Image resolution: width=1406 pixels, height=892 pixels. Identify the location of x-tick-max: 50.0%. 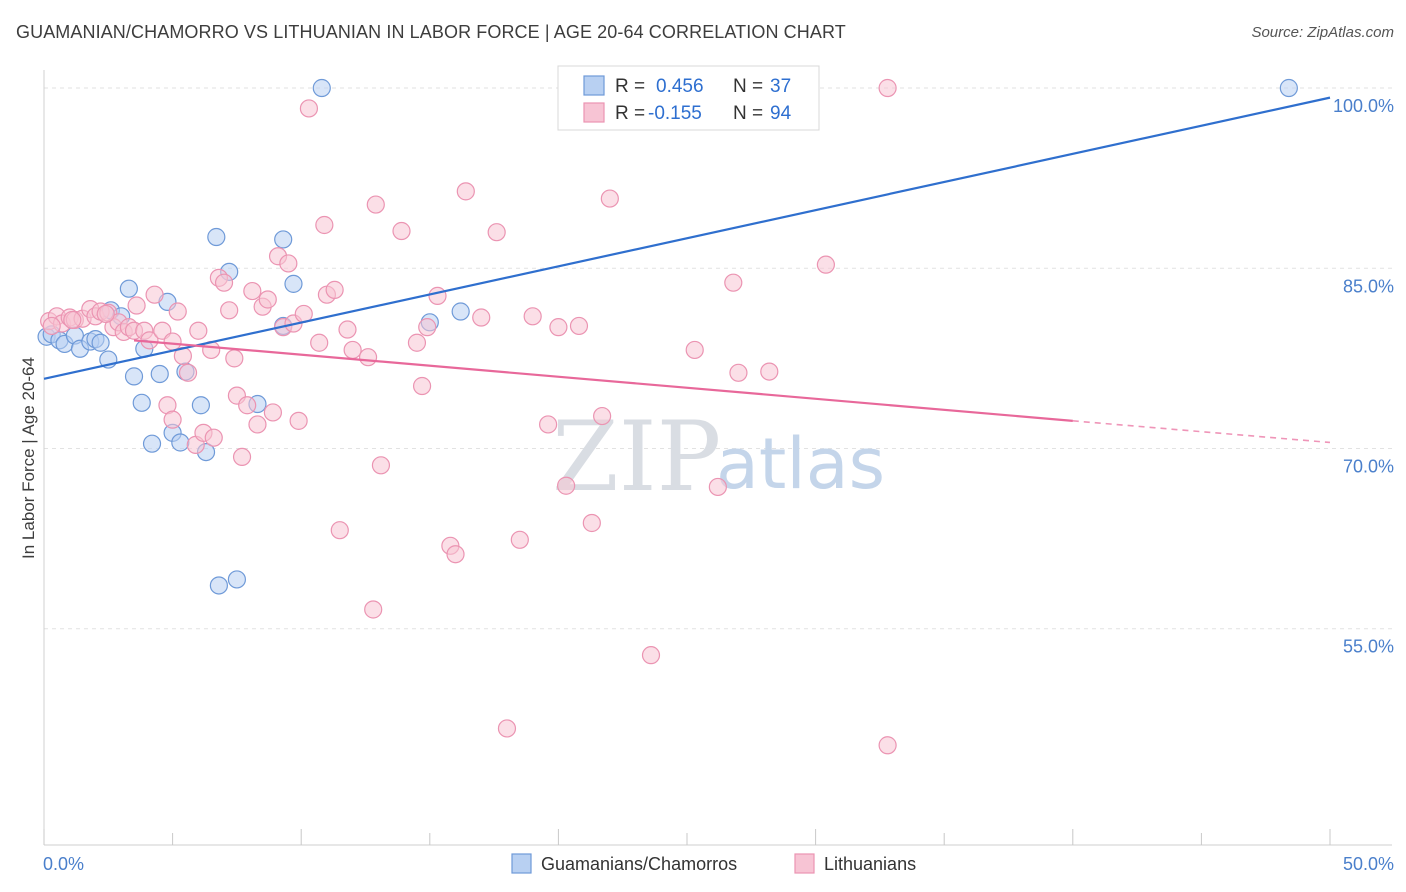
(1368, 864).